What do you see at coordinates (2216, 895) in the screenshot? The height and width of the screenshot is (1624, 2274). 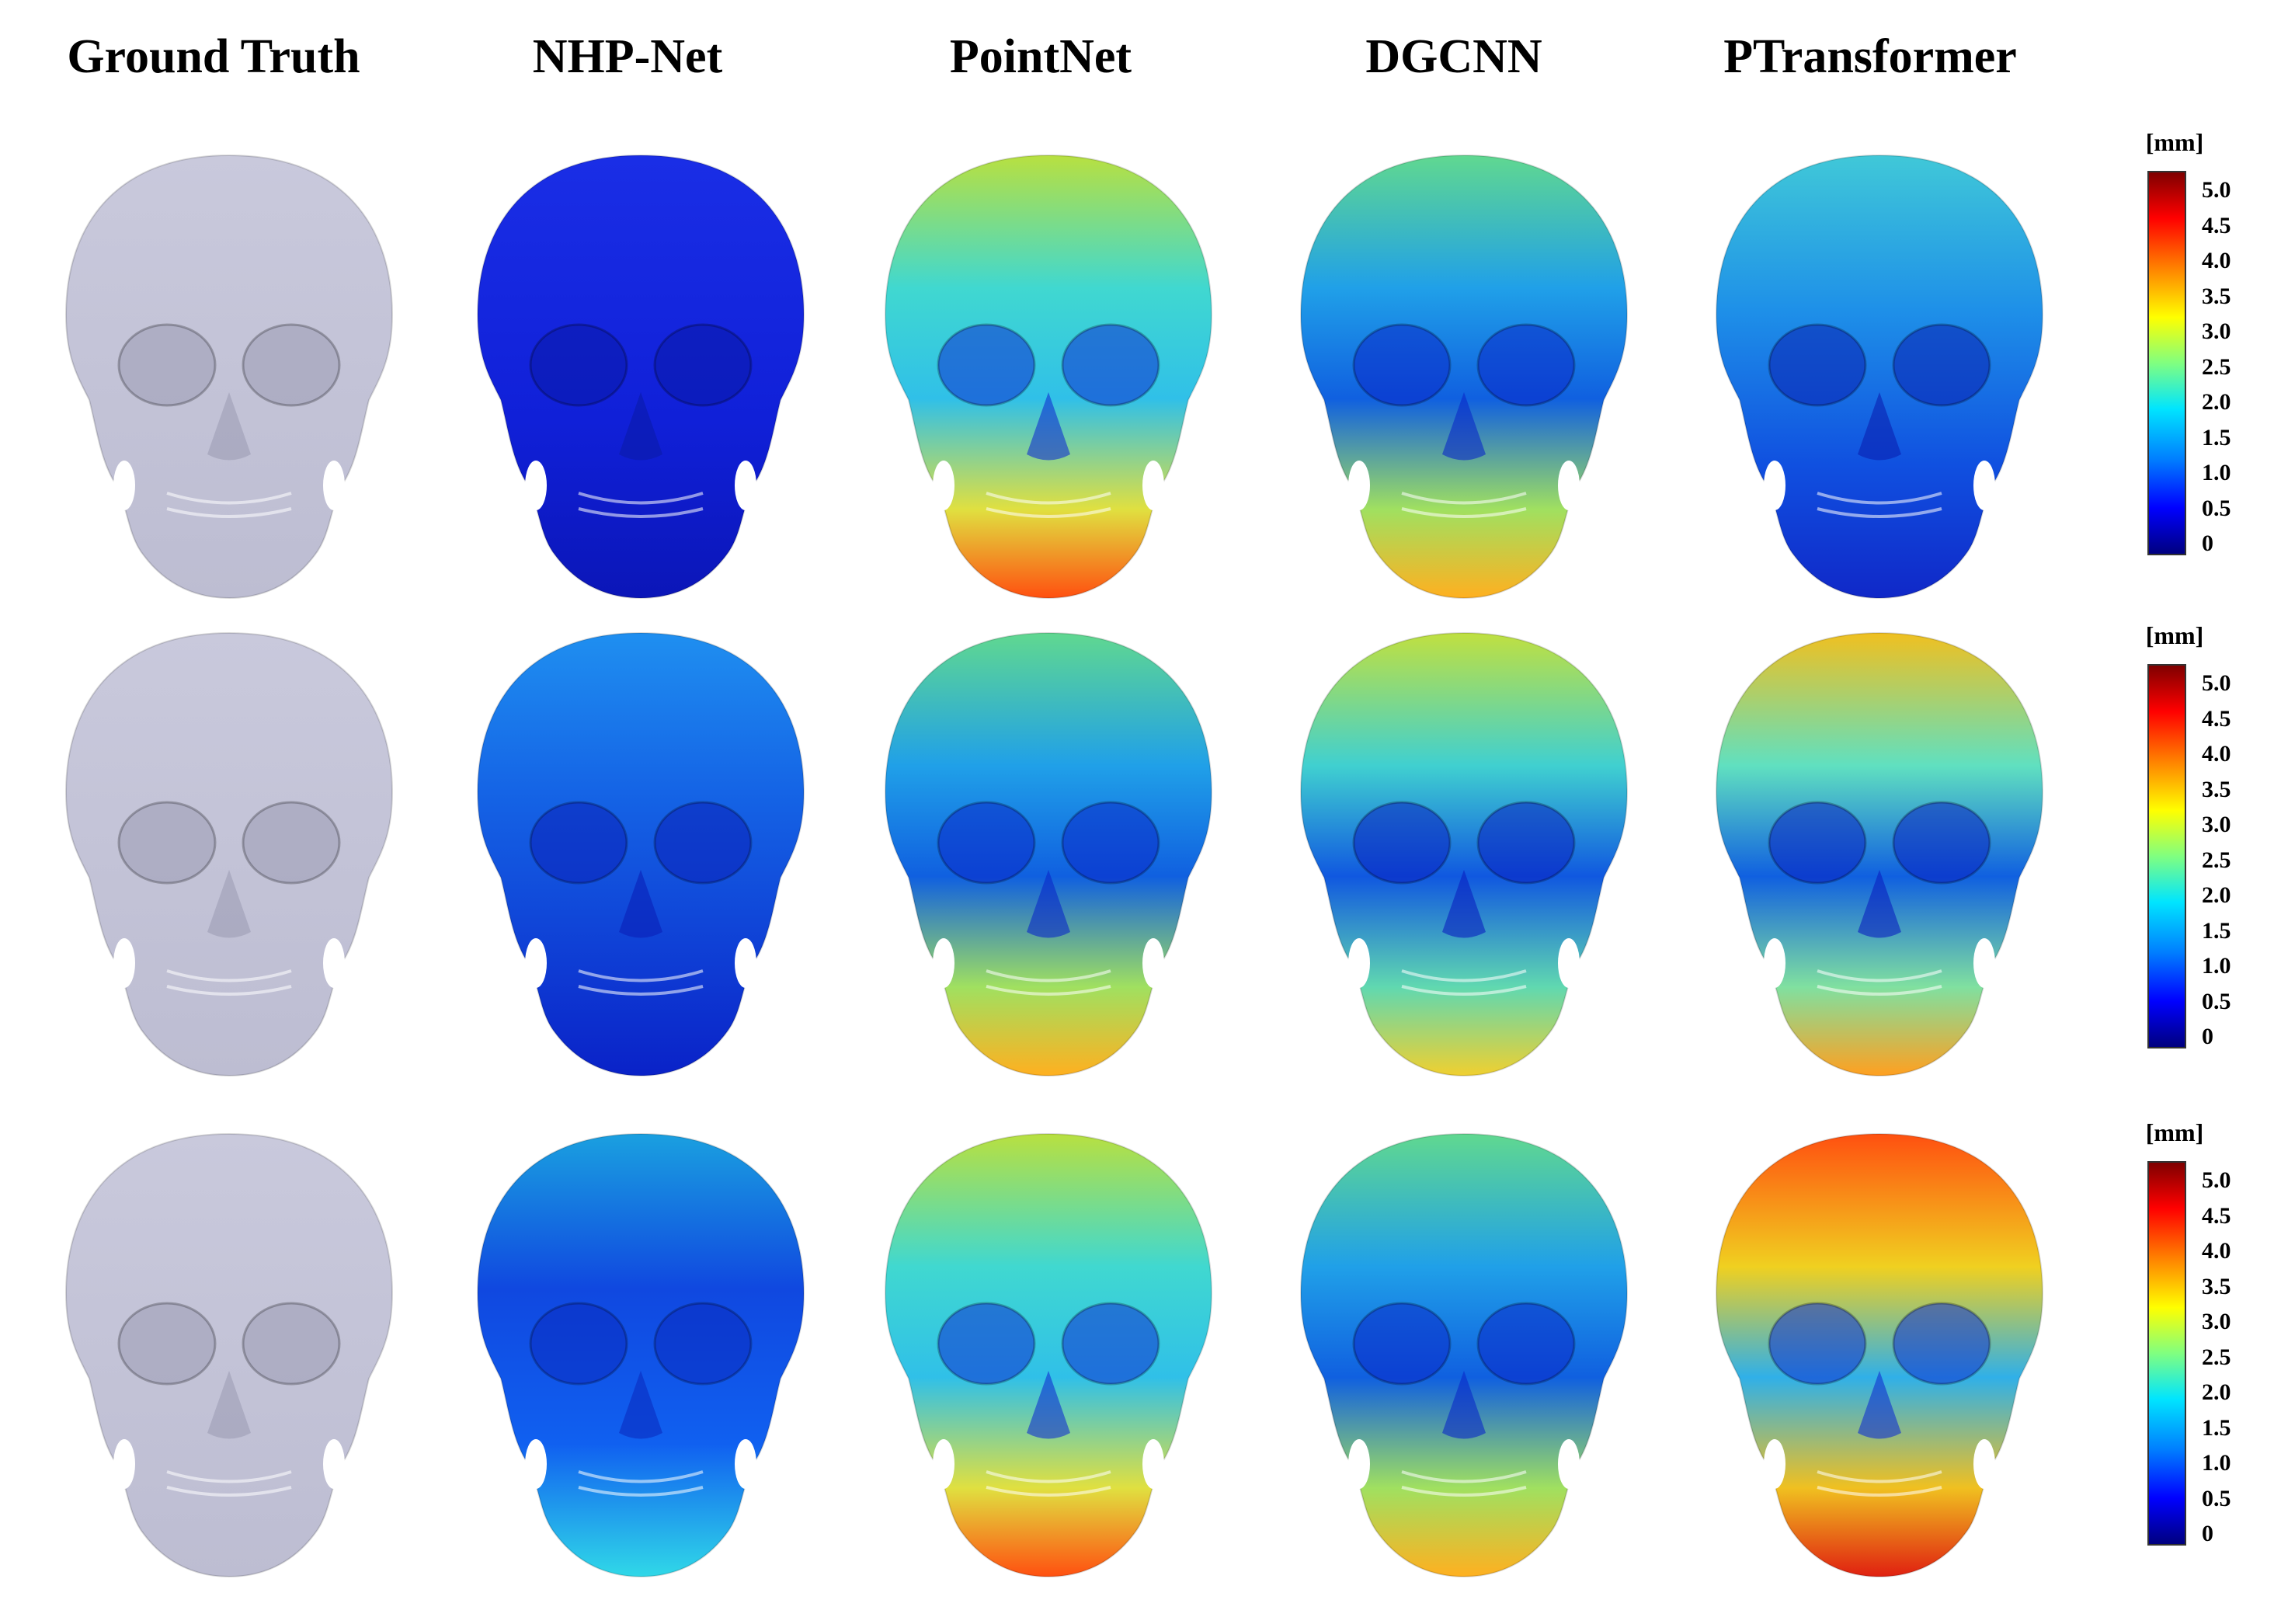 I see `colorbar-tick-label: 2.0` at bounding box center [2216, 895].